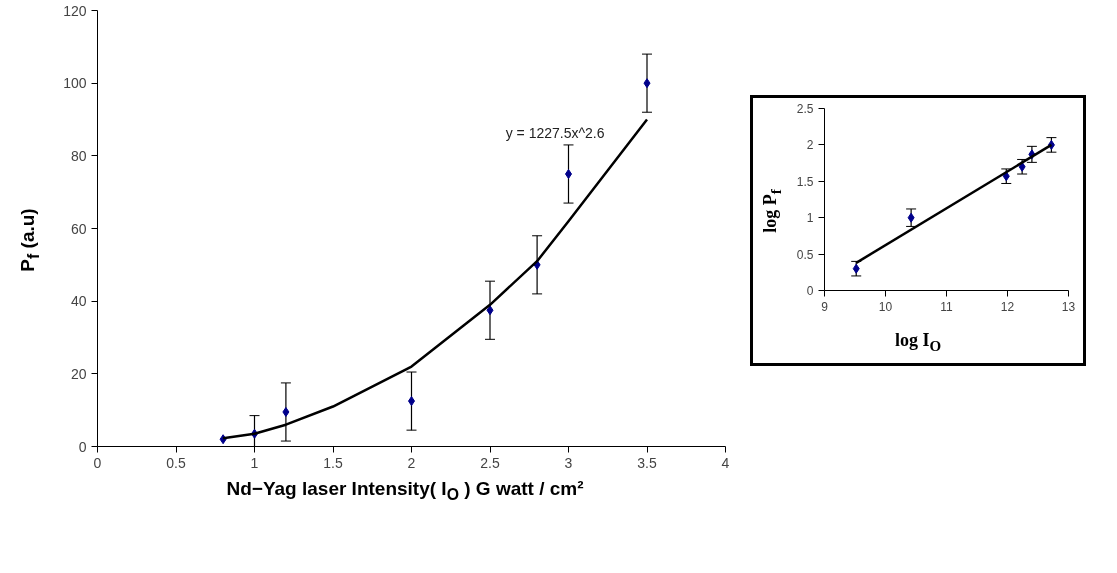  What do you see at coordinates (885, 306) in the screenshot?
I see `x-tick-label: 10` at bounding box center [885, 306].